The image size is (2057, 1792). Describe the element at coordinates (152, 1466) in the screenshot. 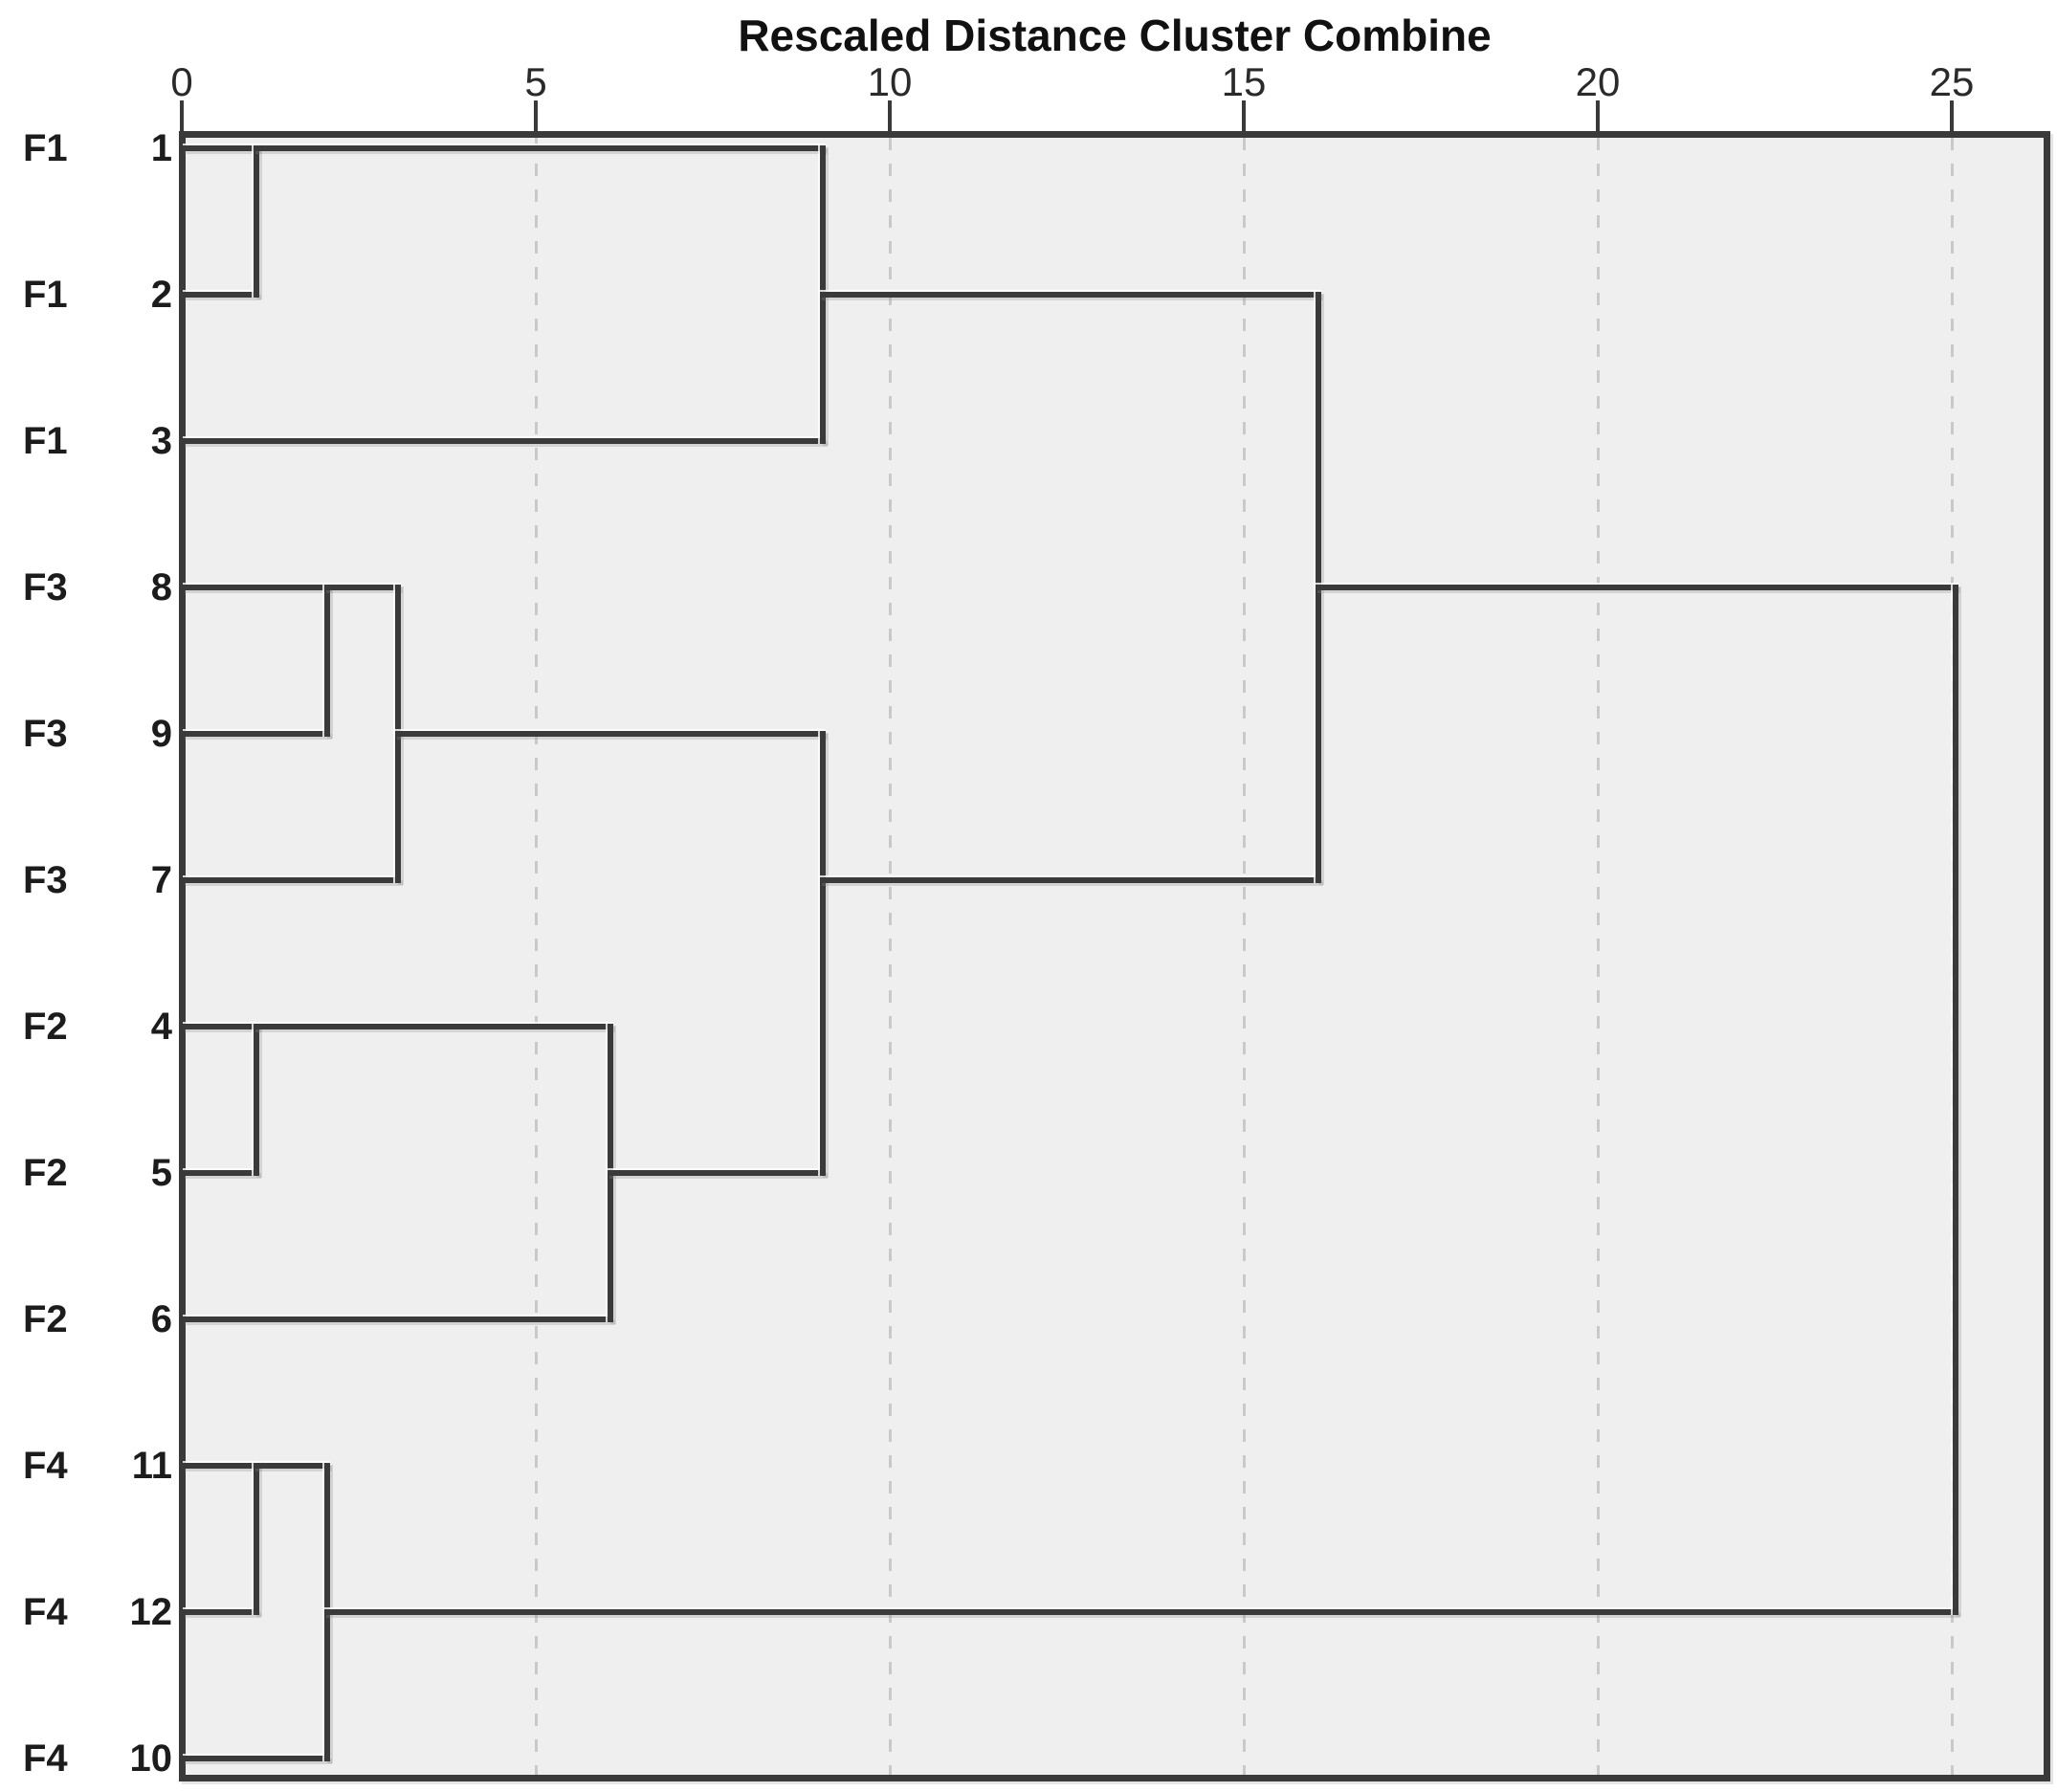

I see `leaf-case-label: 11` at that location.